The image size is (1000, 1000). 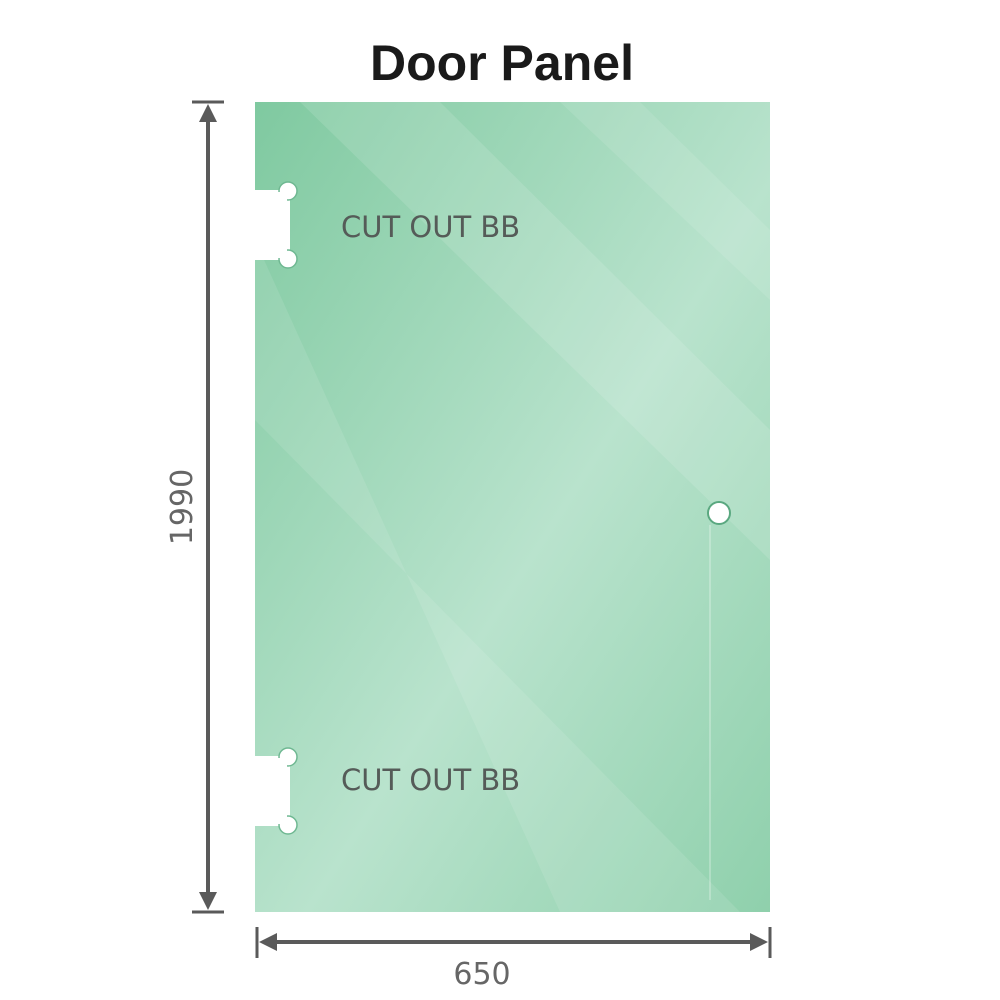 I want to click on cutout-label-top: CUT OUT BB, so click(x=430, y=227).